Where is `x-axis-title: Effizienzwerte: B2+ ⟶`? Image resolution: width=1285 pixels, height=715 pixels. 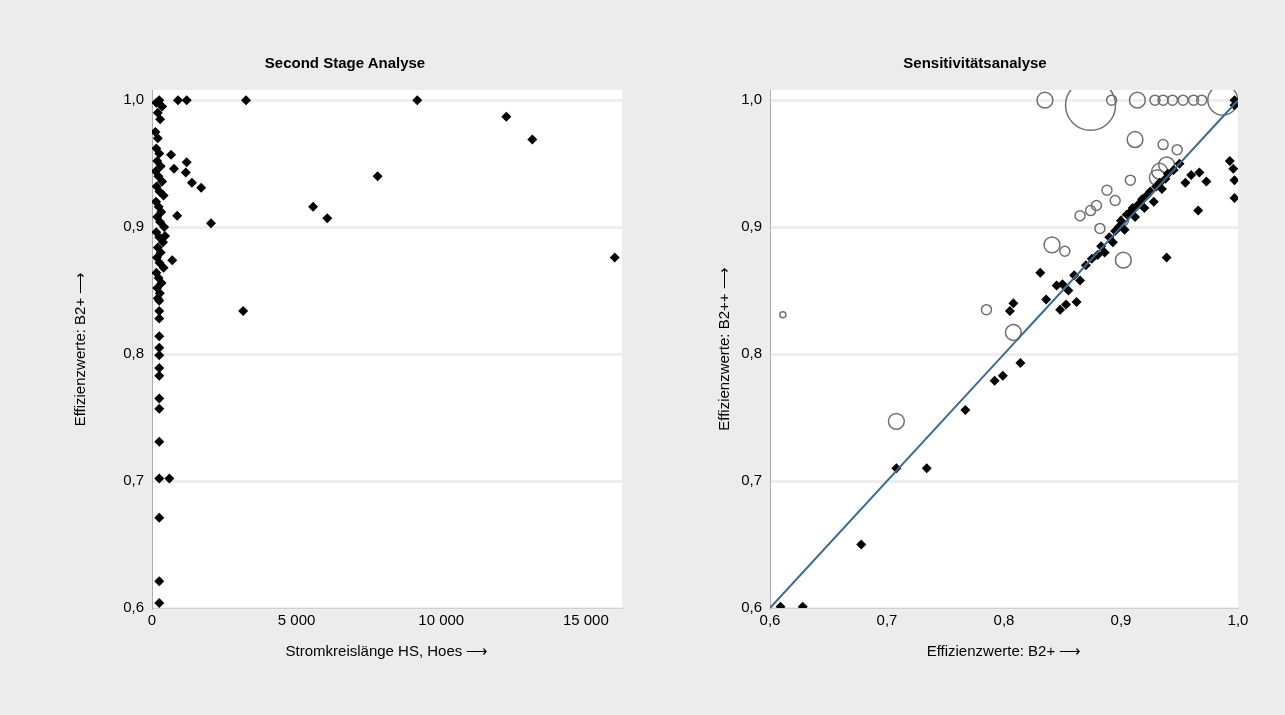
x-axis-title: Effizienzwerte: B2+ ⟶ is located at coordinates (1004, 651).